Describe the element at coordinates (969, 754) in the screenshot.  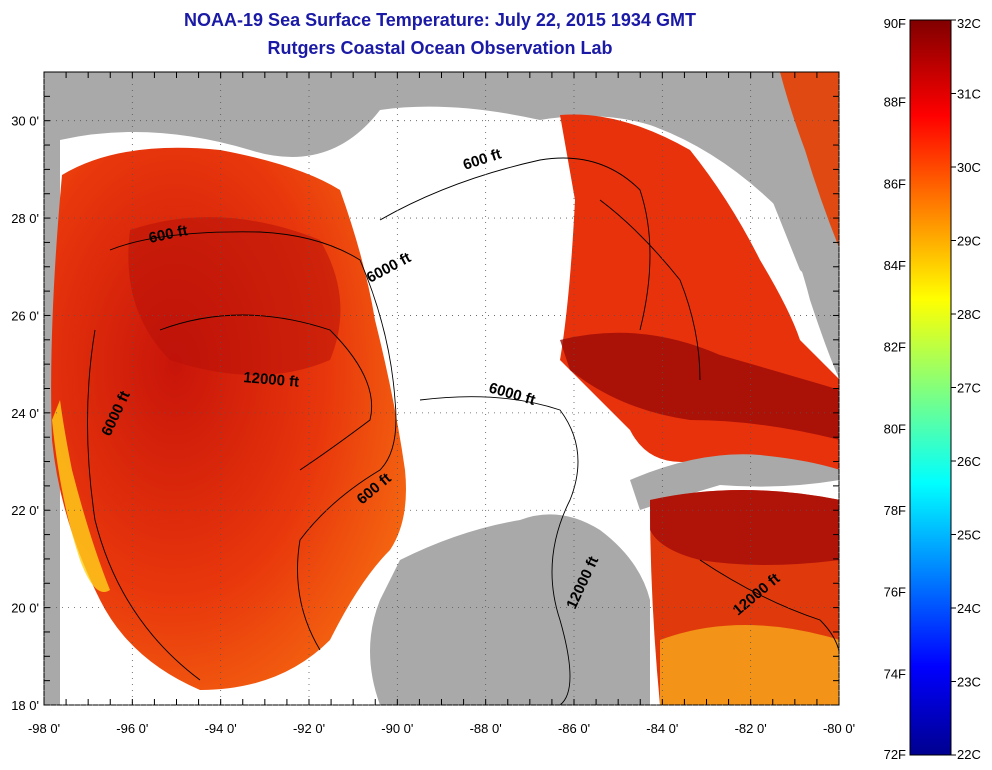
I see `colorbar-c-label: 22C` at that location.